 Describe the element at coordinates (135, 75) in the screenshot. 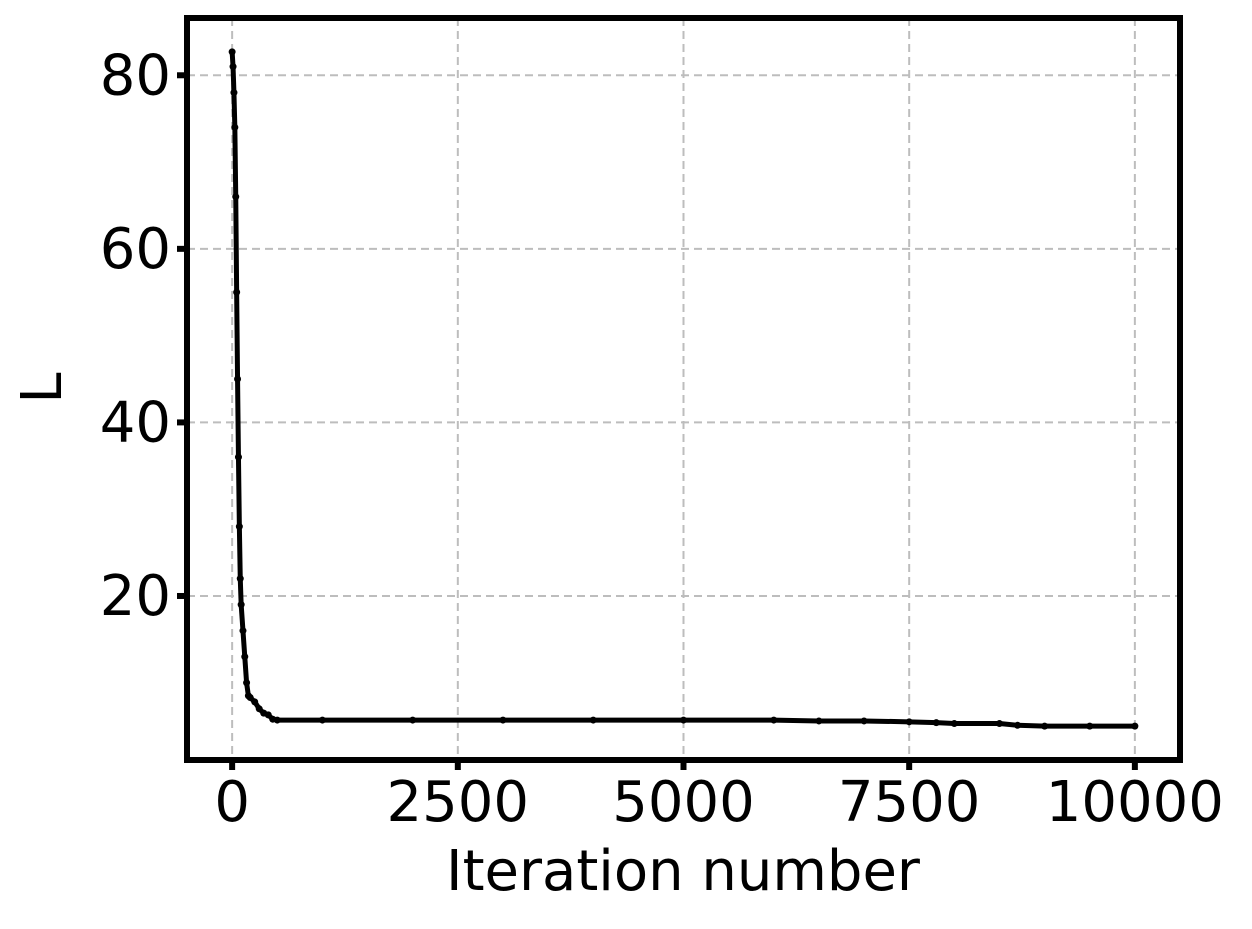

I see `y-tick-label: 80` at that location.